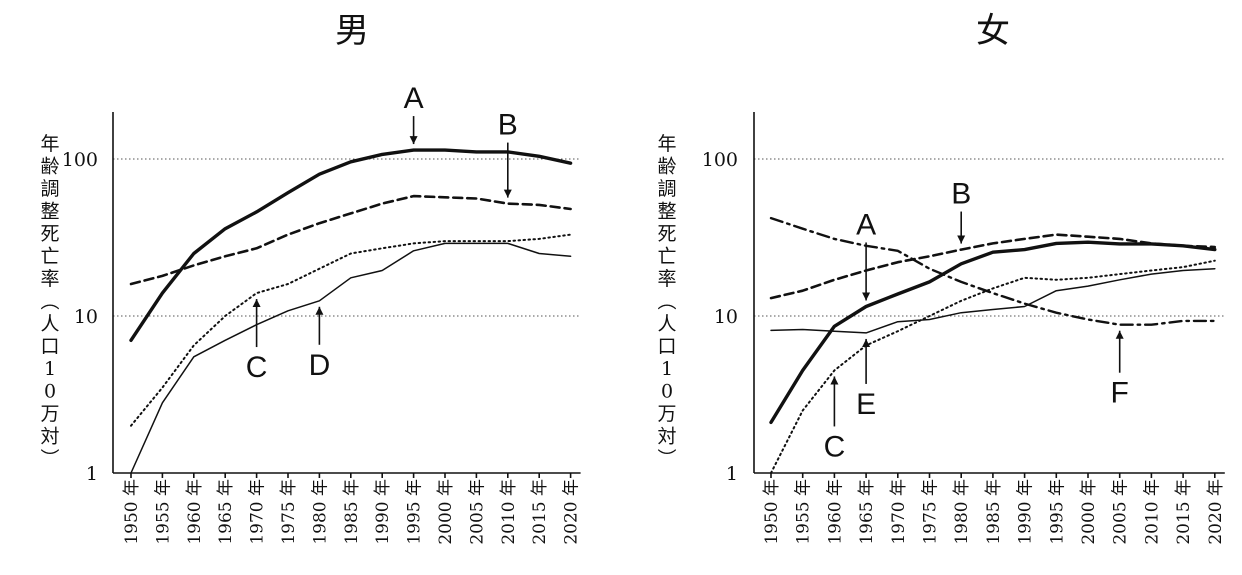  Describe the element at coordinates (993, 300) in the screenshot. I see `series-line-e` at that location.